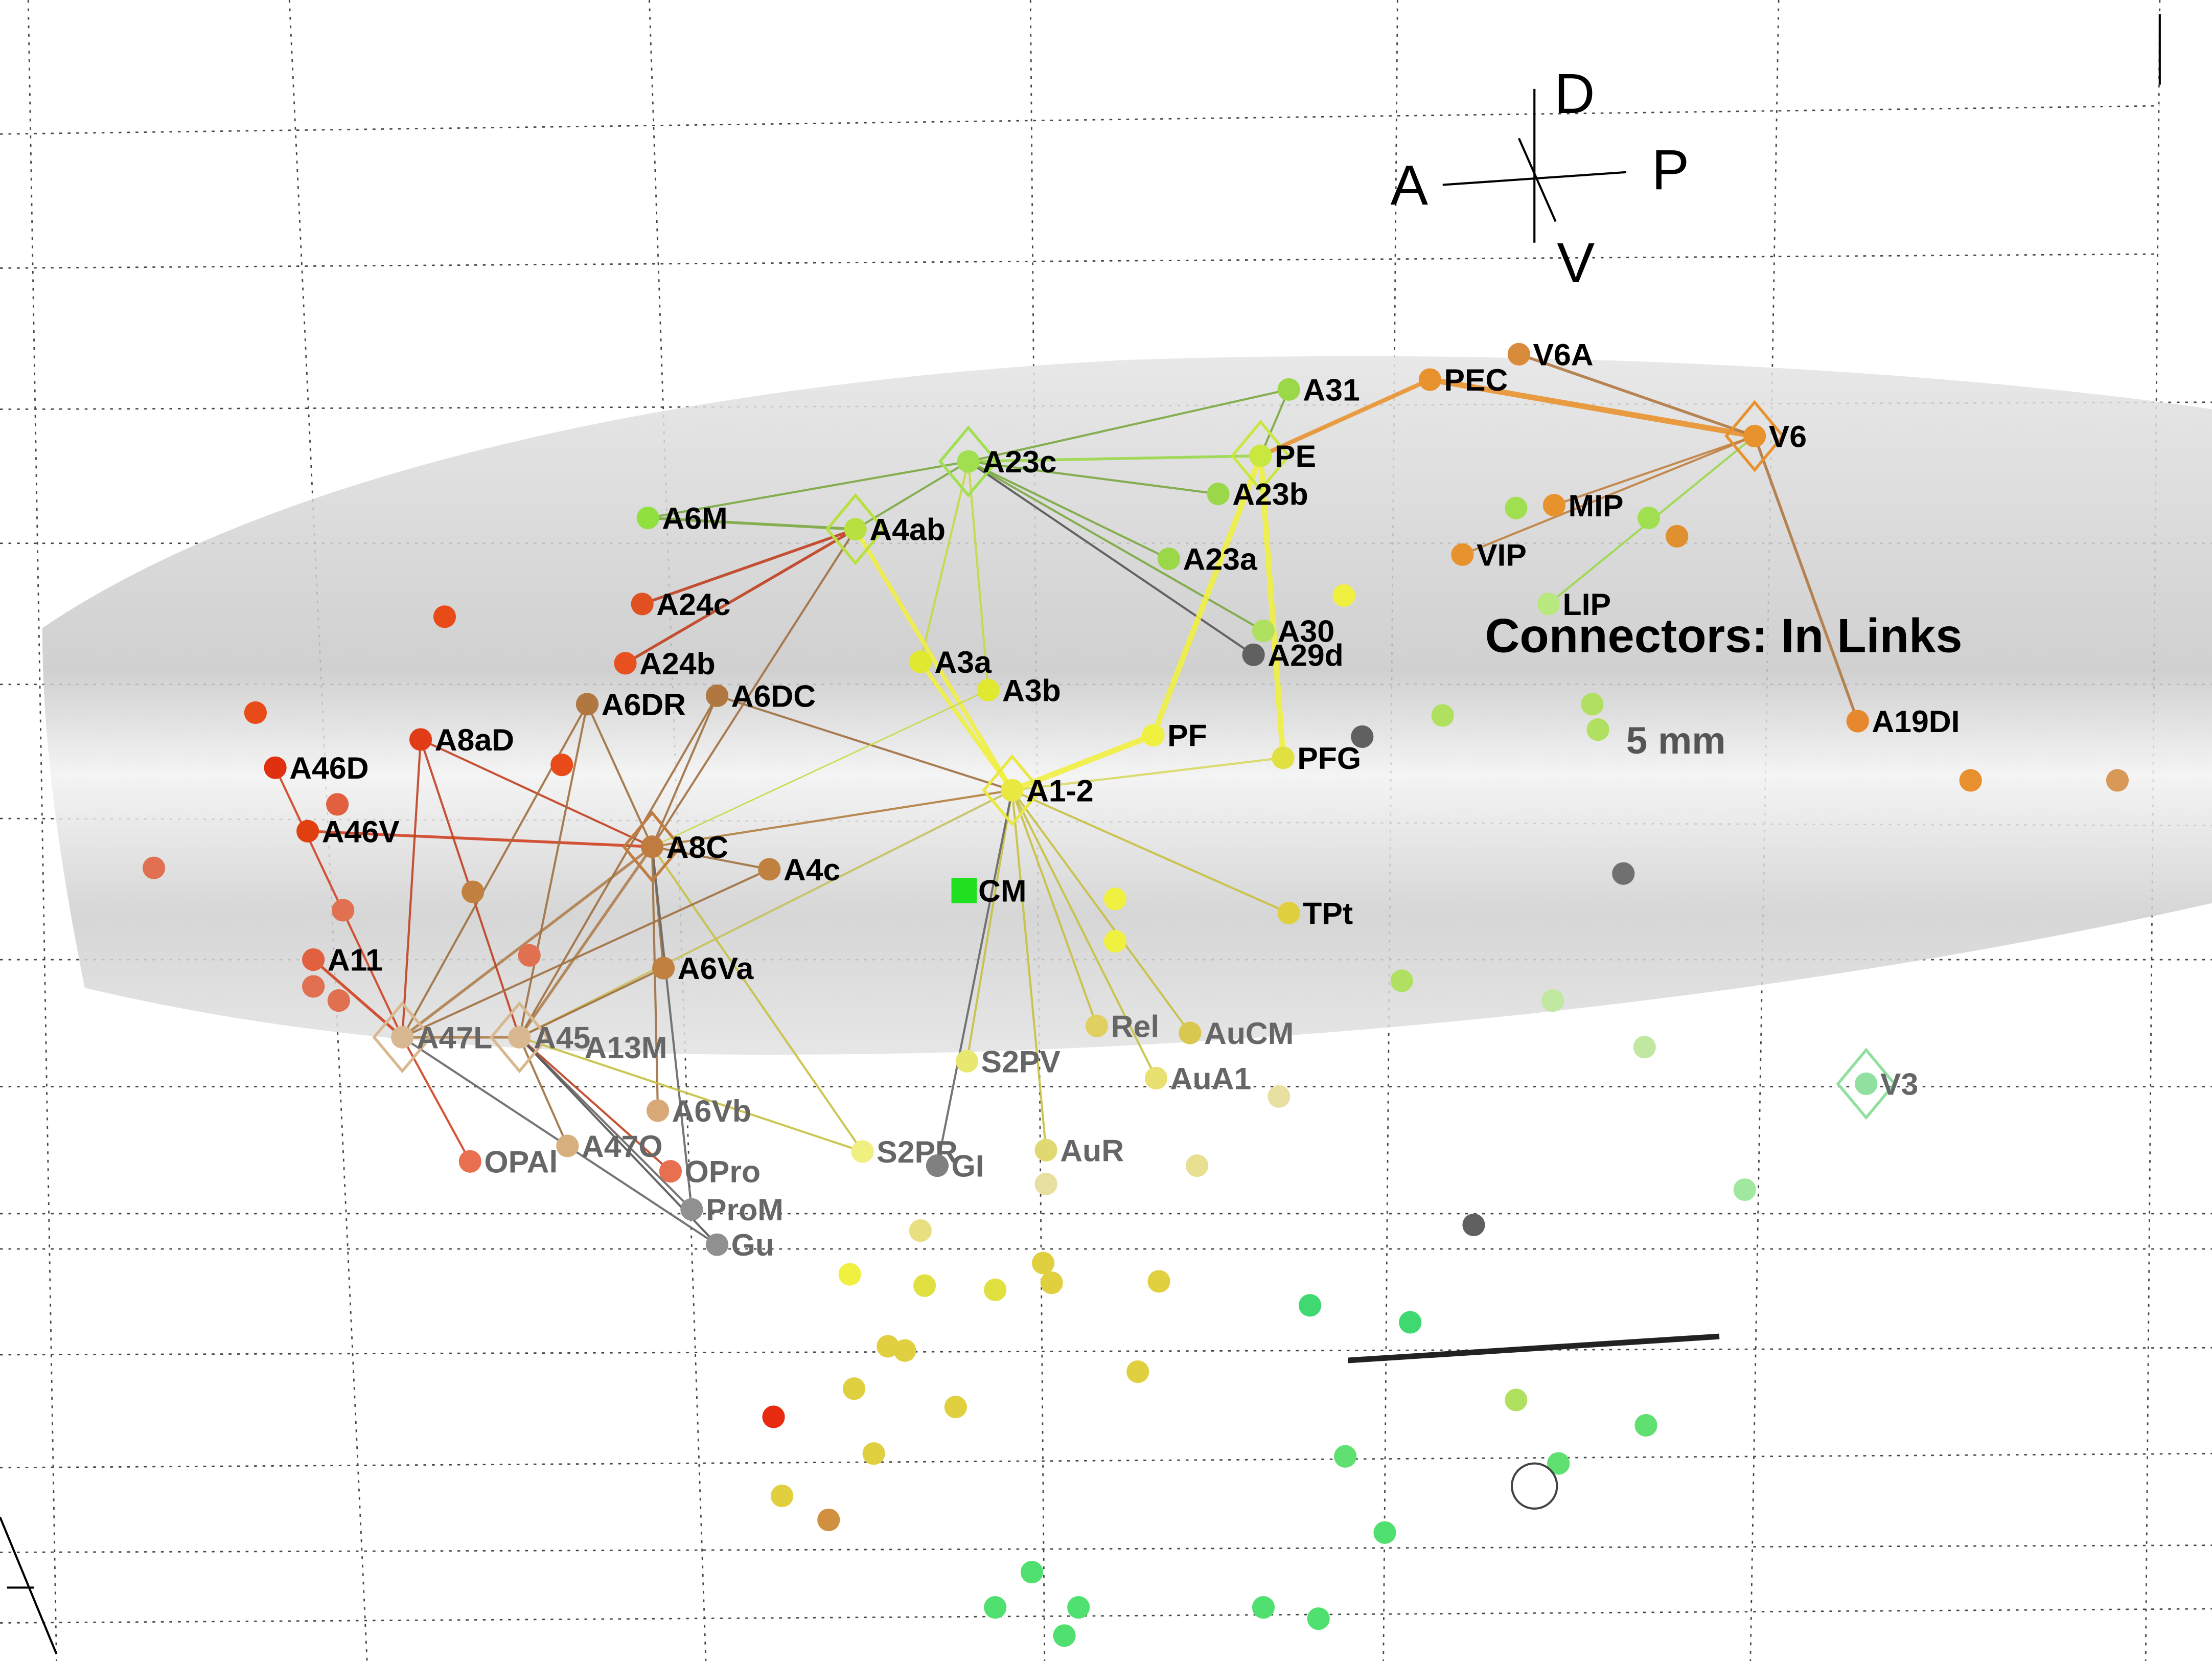 The height and width of the screenshot is (1661, 2212). What do you see at coordinates (1476, 379) in the screenshot?
I see `node-label: PEC` at bounding box center [1476, 379].